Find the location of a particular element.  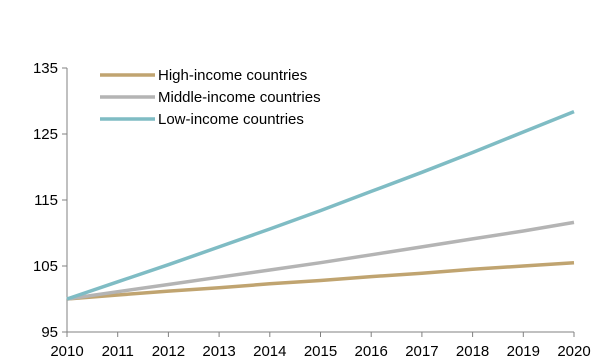

x-tick-label: 2014 is located at coordinates (269, 351).